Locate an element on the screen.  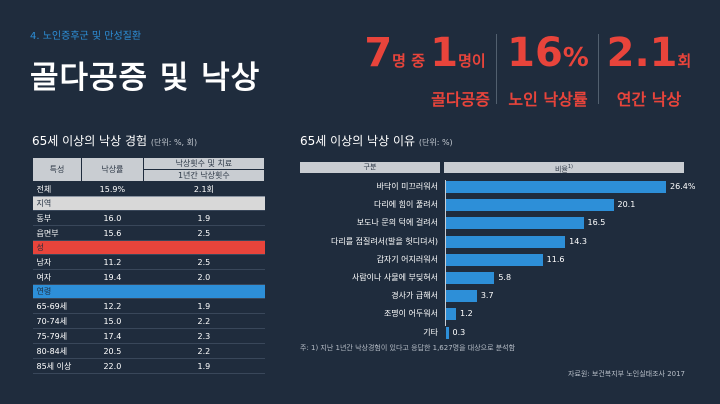
table-cell-rate: 20.5 is located at coordinates (112, 351).